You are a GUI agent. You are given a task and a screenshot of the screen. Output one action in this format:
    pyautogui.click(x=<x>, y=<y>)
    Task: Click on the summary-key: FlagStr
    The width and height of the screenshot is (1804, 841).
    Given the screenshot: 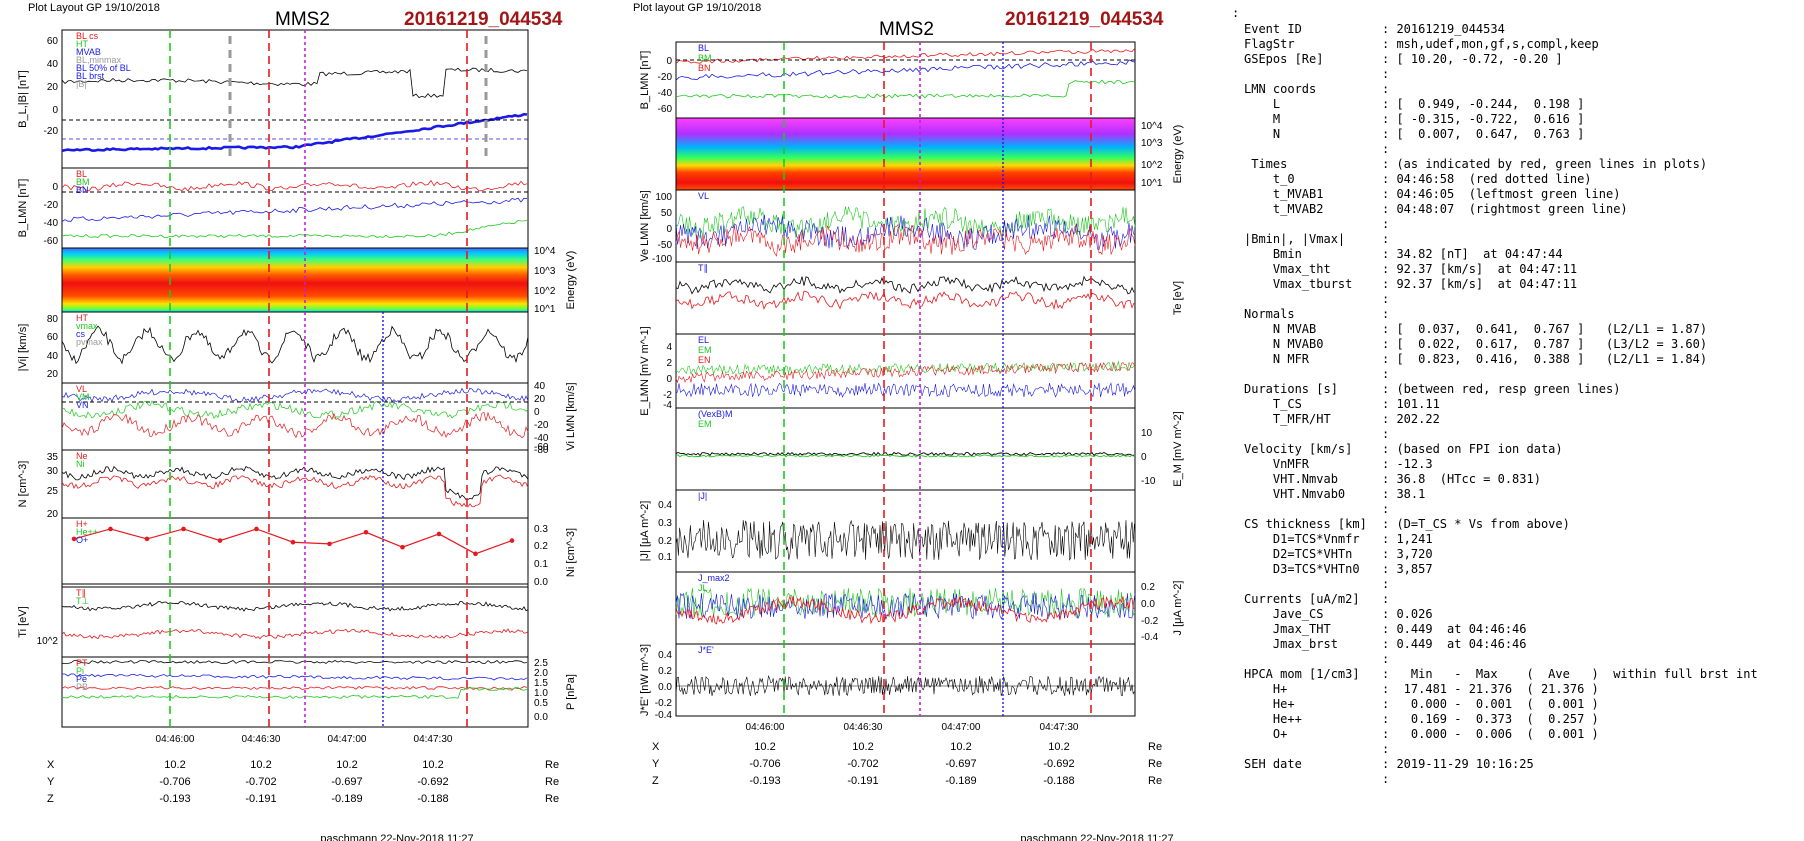 What is the action you would take?
    pyautogui.click(x=1269, y=44)
    